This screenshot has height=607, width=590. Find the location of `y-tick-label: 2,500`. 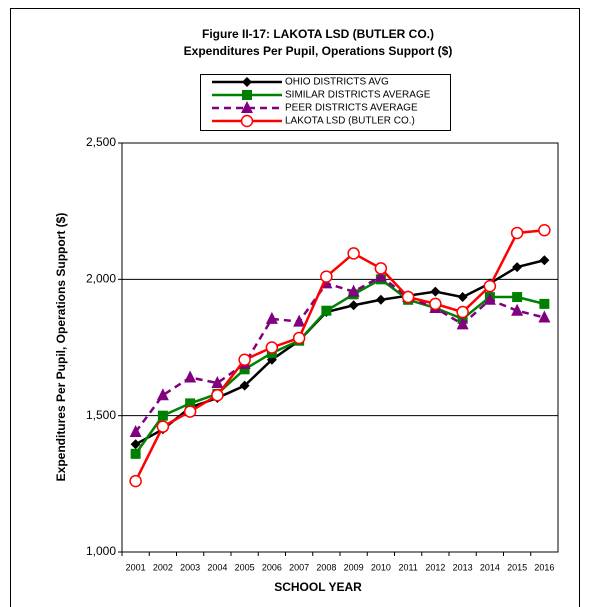

y-tick-label: 2,500 is located at coordinates (101, 142).